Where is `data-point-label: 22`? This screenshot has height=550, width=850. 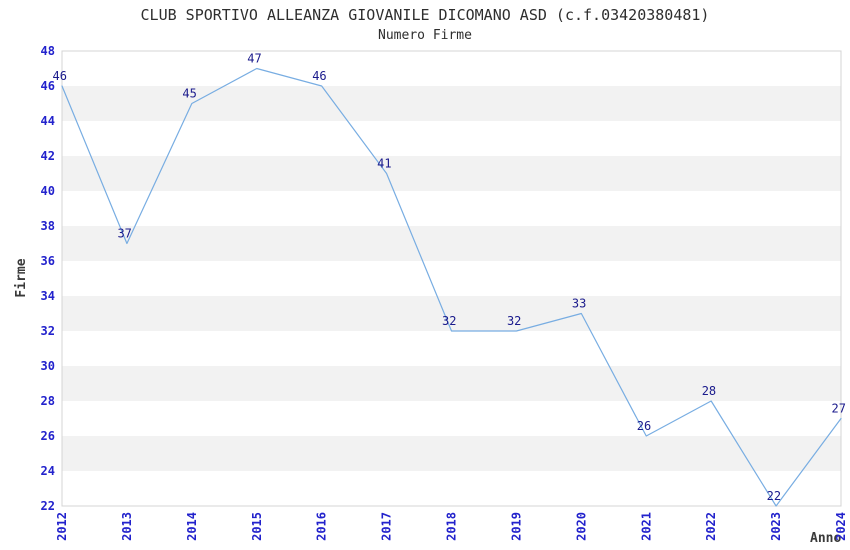
data-point-label: 22 is located at coordinates (774, 496).